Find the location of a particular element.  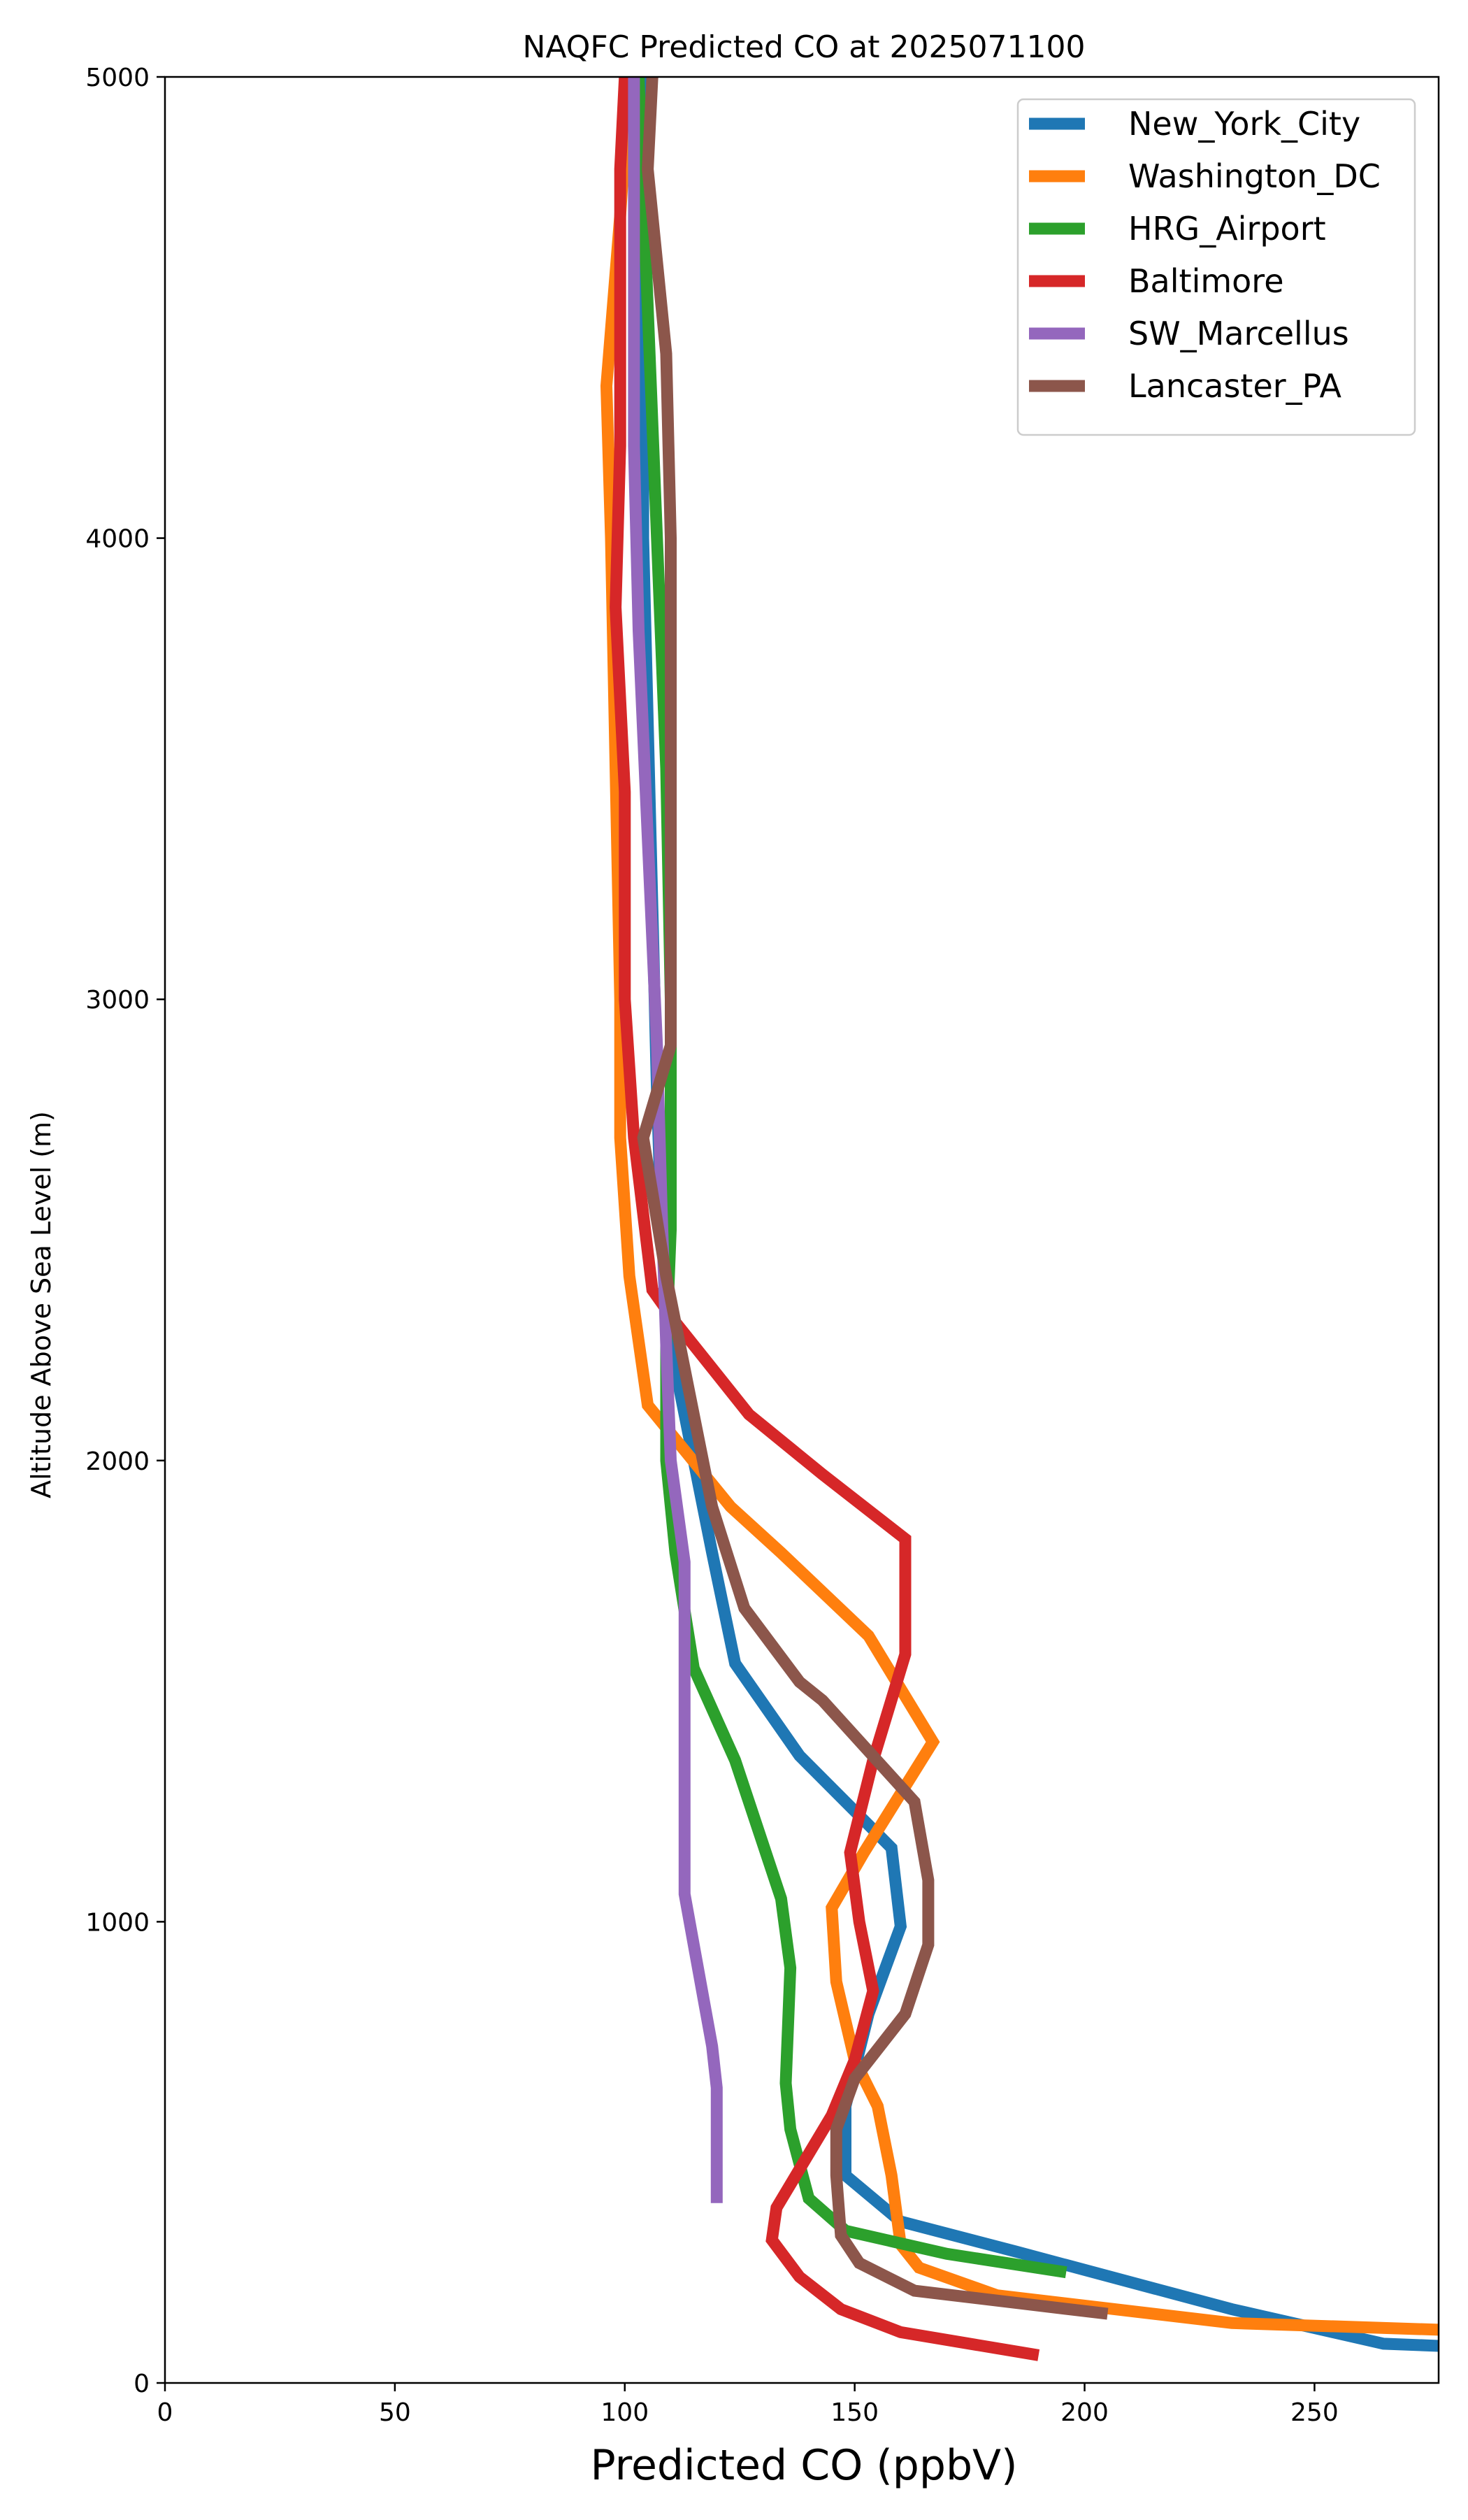

x-tick-label: 250 is located at coordinates (1314, 2412).